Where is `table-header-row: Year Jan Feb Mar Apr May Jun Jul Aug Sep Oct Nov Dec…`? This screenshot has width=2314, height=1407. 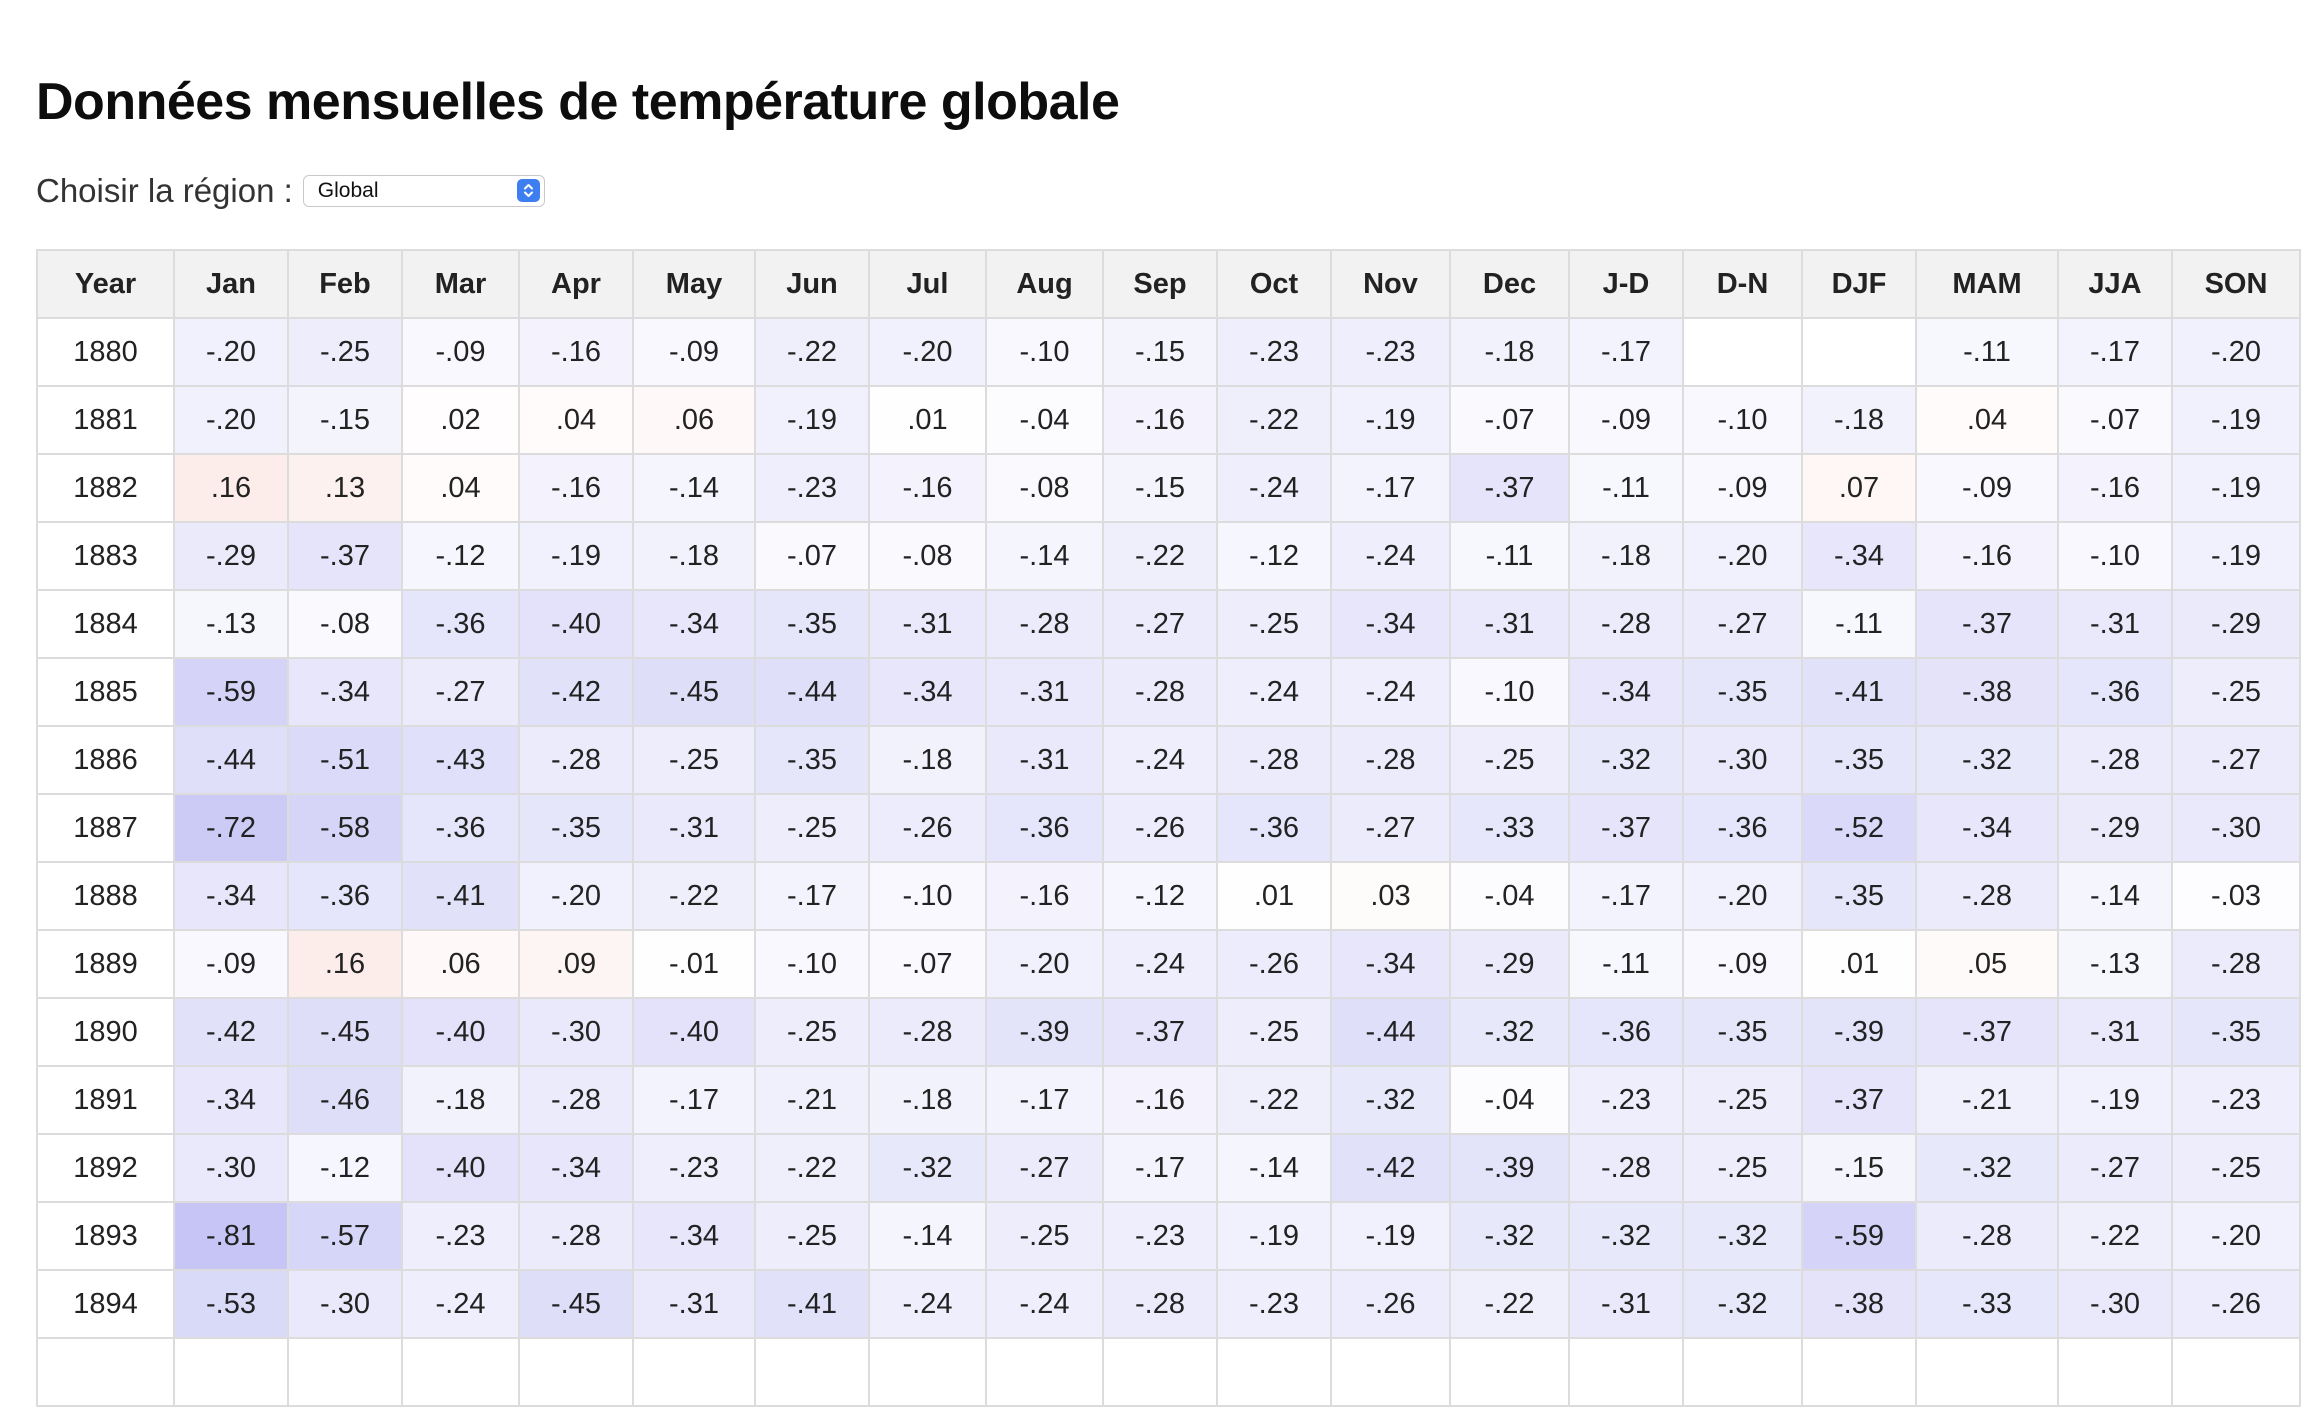 table-header-row: Year Jan Feb Mar Apr May Jun Jul Aug Sep Oct Nov Dec… is located at coordinates (1168, 284).